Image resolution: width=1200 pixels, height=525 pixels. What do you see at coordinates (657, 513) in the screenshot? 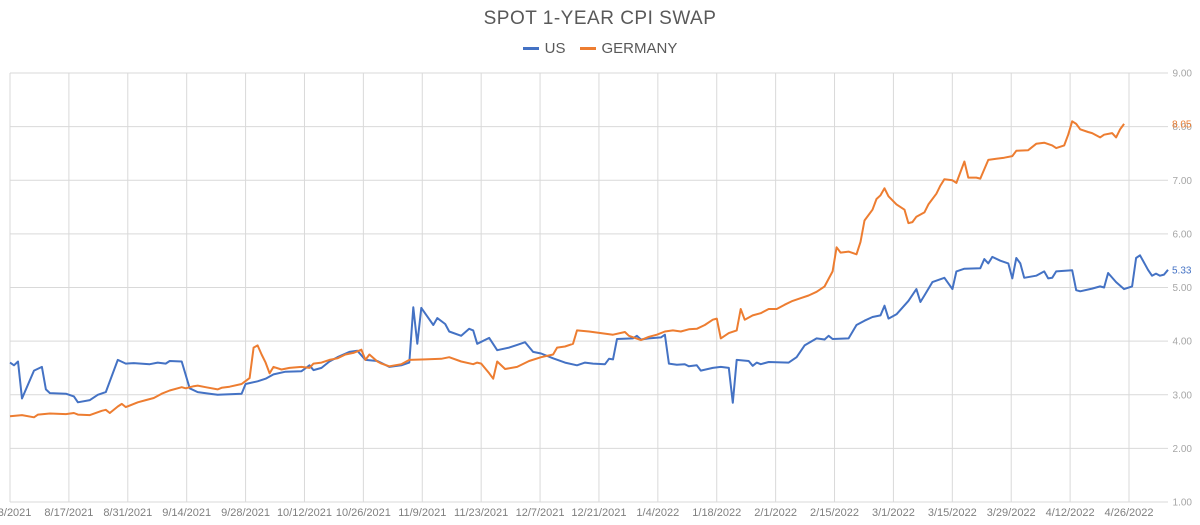
I see `x-tick-label: 1/4/2022` at bounding box center [657, 513].